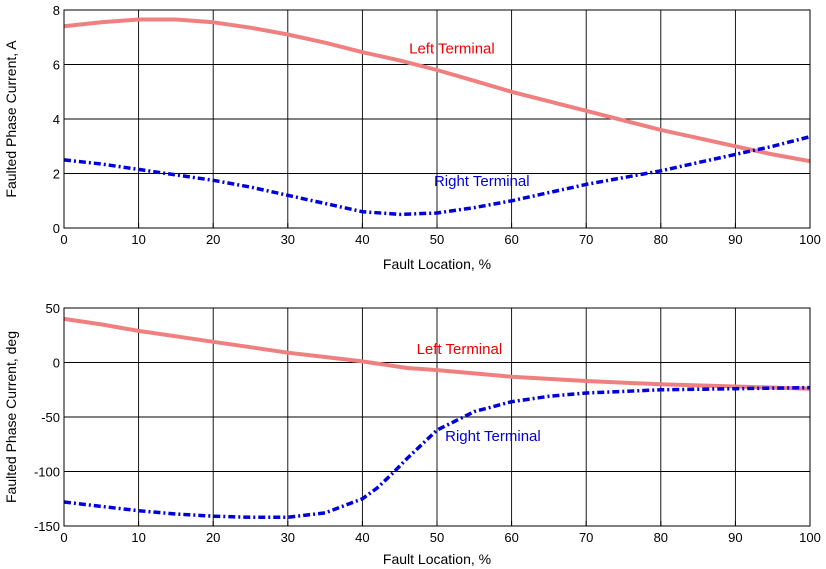  I want to click on series-line-left-terminal, so click(437, 353).